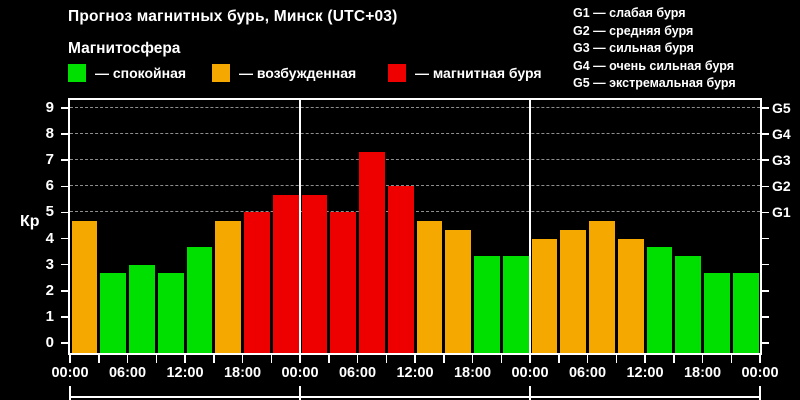 Image resolution: width=800 pixels, height=400 pixels. What do you see at coordinates (298, 73) in the screenshot?
I see `legend-label-active: — возбужденная` at bounding box center [298, 73].